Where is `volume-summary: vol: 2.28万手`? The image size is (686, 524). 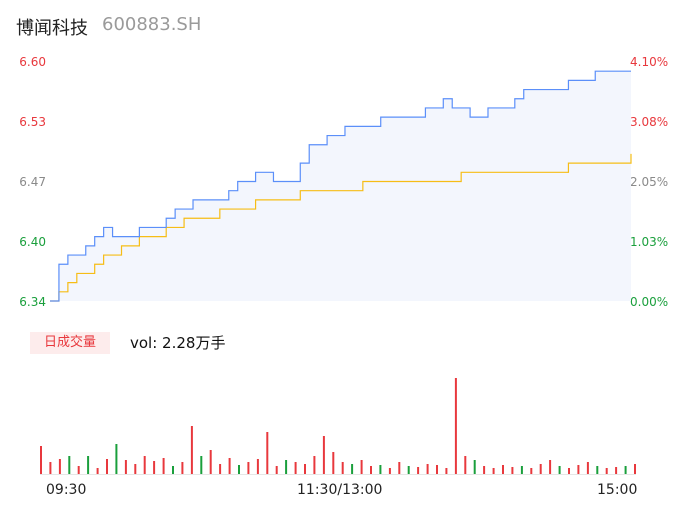 volume-summary: vol: 2.28万手 is located at coordinates (178, 343).